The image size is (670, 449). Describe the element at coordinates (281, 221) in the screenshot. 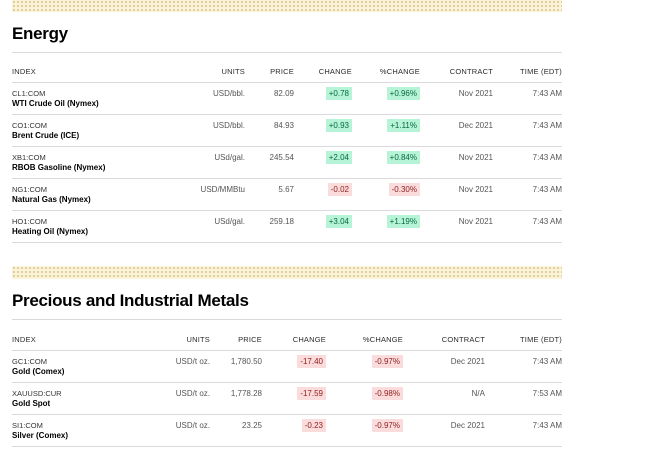

I see `row-price: 259.18` at that location.